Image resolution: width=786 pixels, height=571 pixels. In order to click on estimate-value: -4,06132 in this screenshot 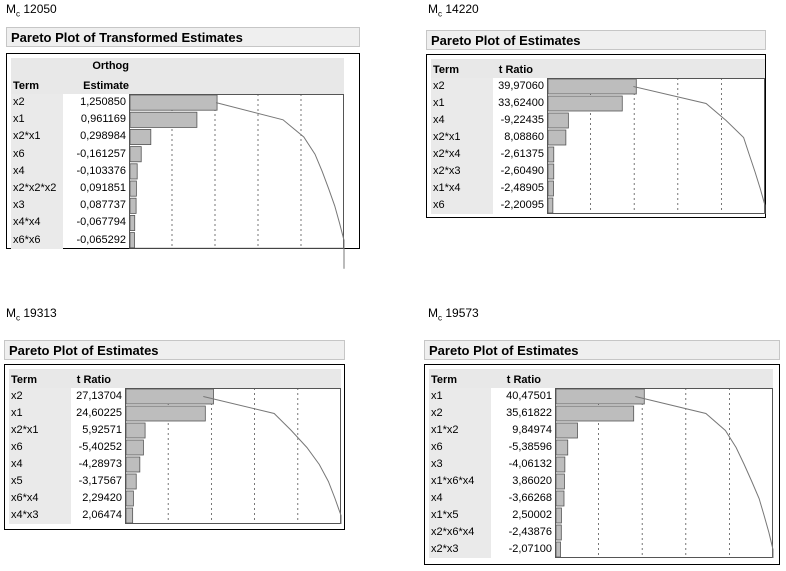, I will do `click(530, 464)`.